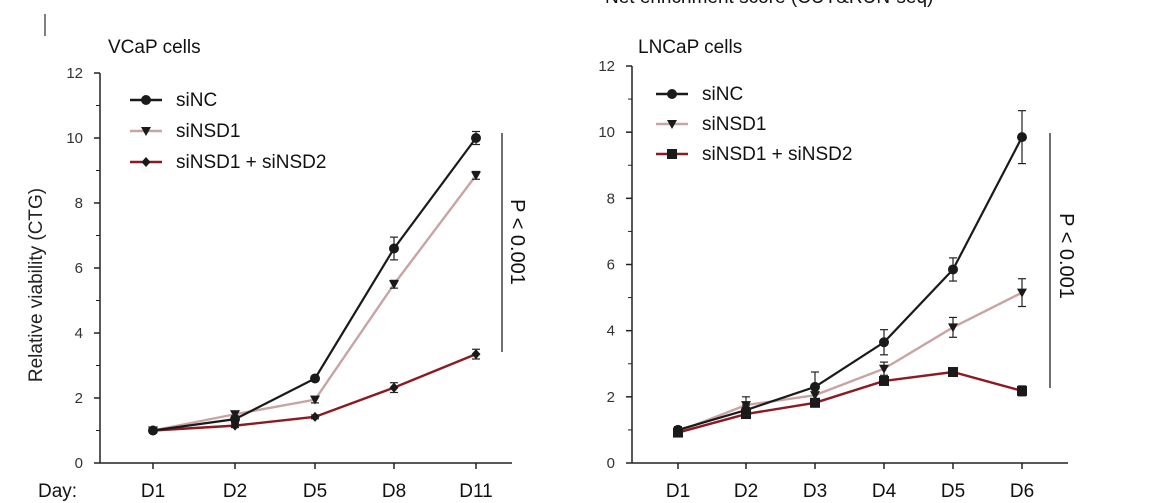 The height and width of the screenshot is (503, 1163). Describe the element at coordinates (251, 162) in the screenshot. I see `vcap-legend-label: siNSD1 + siNSD2` at that location.